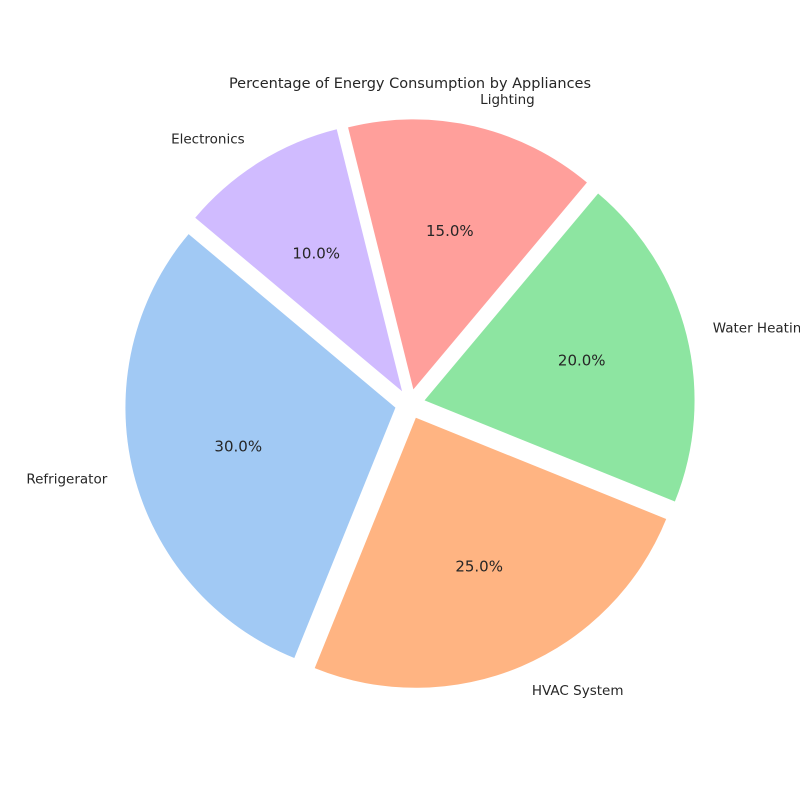 The width and height of the screenshot is (800, 800). What do you see at coordinates (578, 691) in the screenshot?
I see `slice-label-hvac-system: HVAC System` at bounding box center [578, 691].